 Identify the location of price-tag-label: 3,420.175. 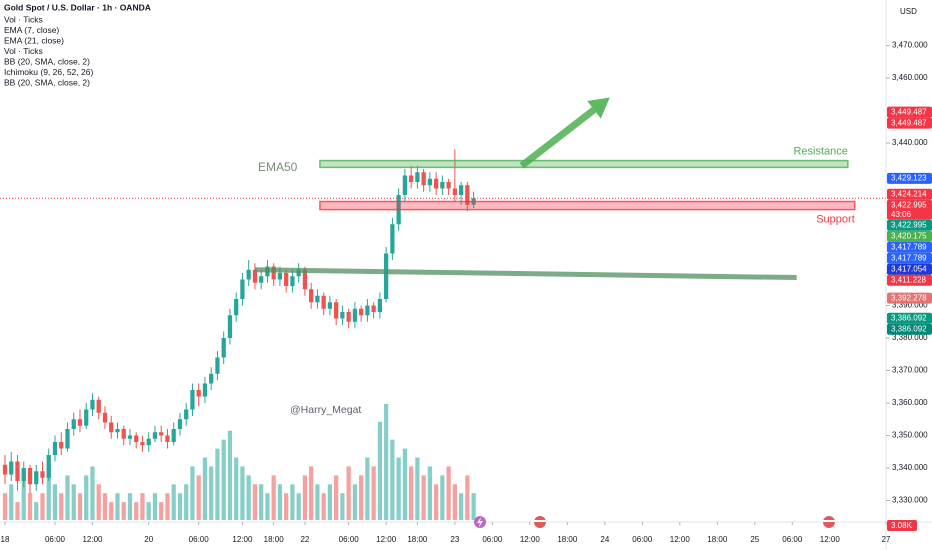
(909, 236).